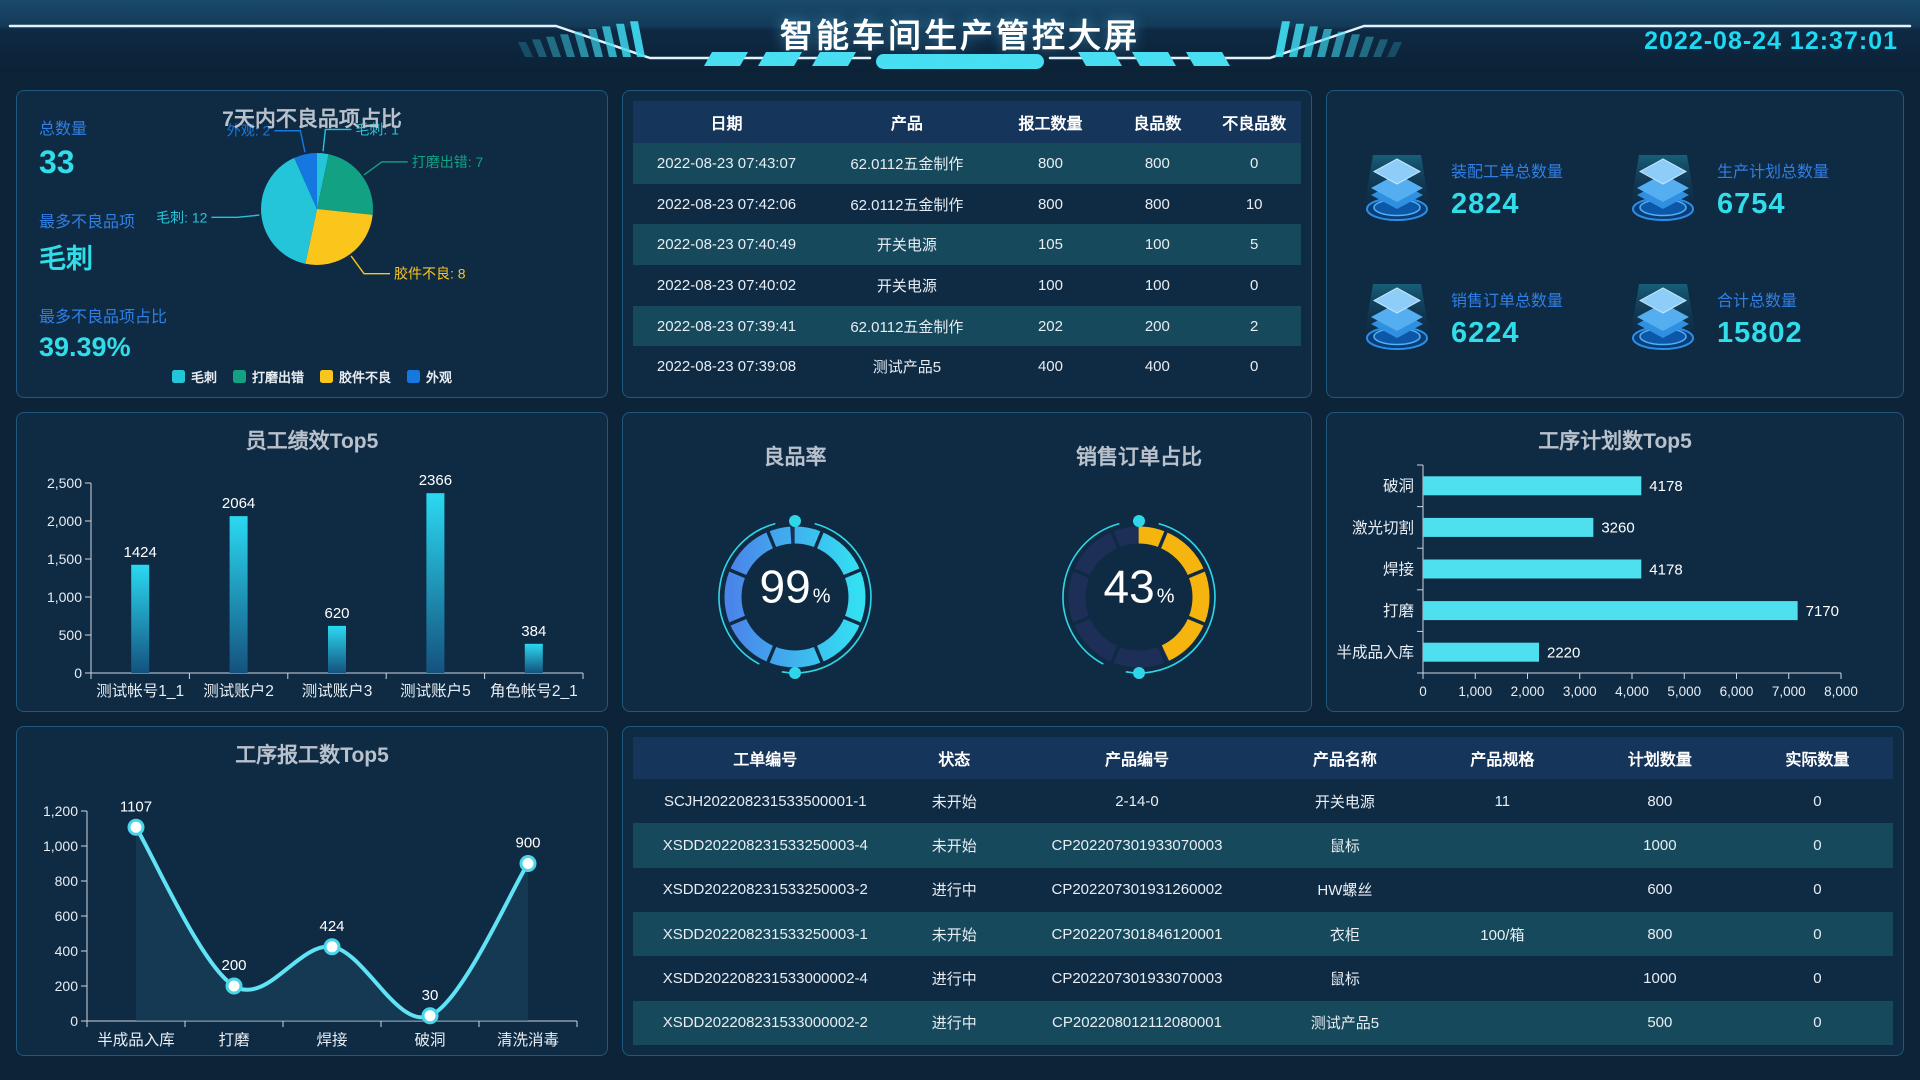 The width and height of the screenshot is (1920, 1080). I want to click on x-category-label: 角色帐号2_1, so click(534, 691).